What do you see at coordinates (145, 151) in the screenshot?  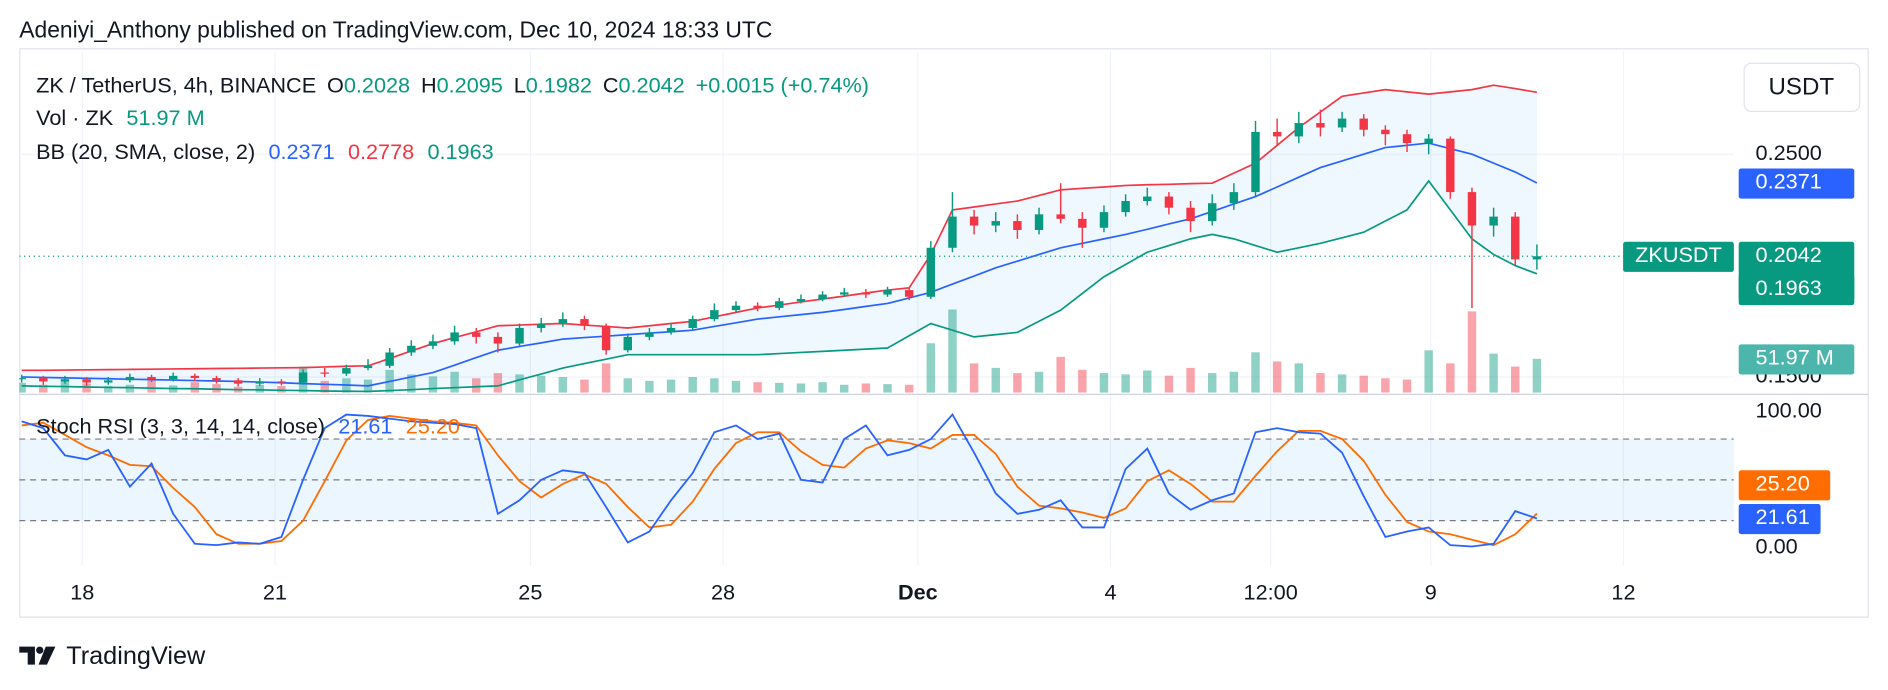 I see `bb-title: BB (20, SMA, close, 2)` at bounding box center [145, 151].